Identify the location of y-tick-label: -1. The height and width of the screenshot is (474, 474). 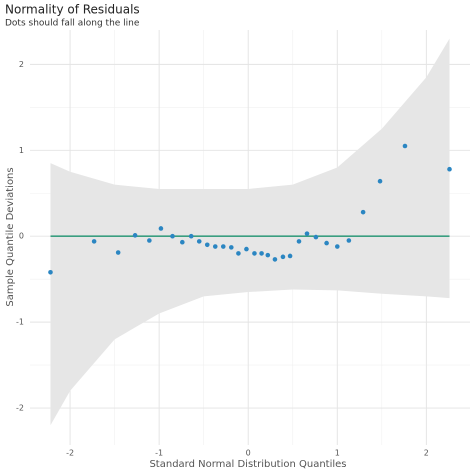
(20, 322).